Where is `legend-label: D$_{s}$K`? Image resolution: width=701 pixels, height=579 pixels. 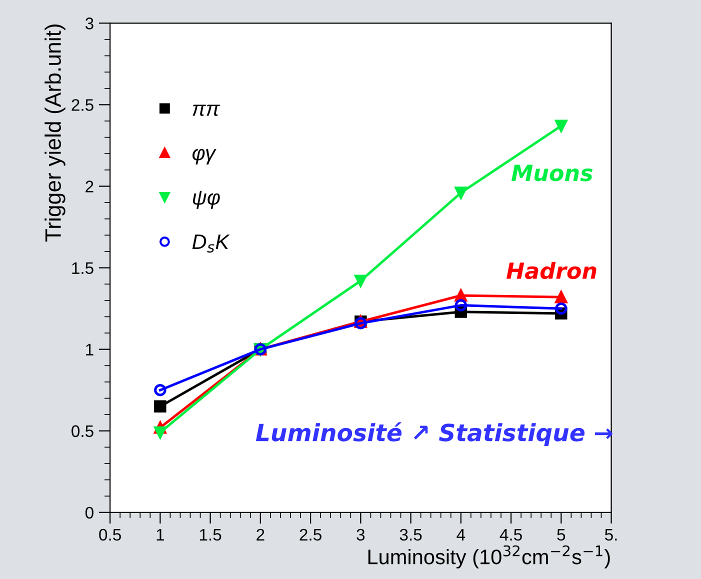
legend-label: D$_{s}$K is located at coordinates (211, 243).